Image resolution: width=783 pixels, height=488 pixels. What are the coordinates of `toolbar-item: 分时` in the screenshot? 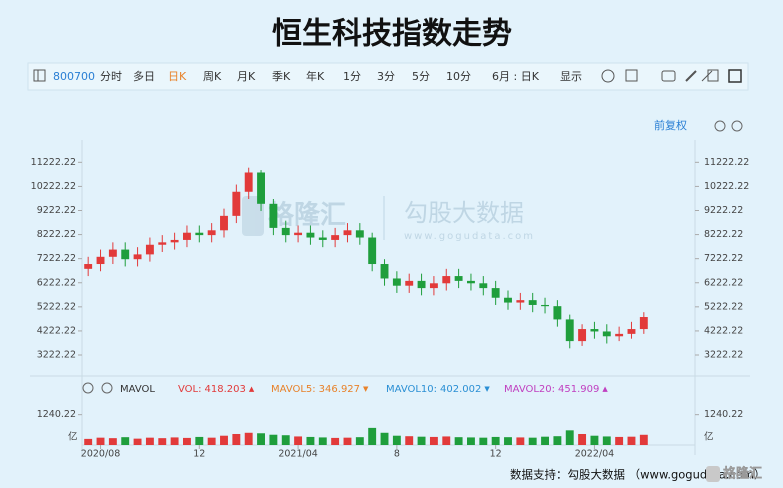 It's located at (111, 76).